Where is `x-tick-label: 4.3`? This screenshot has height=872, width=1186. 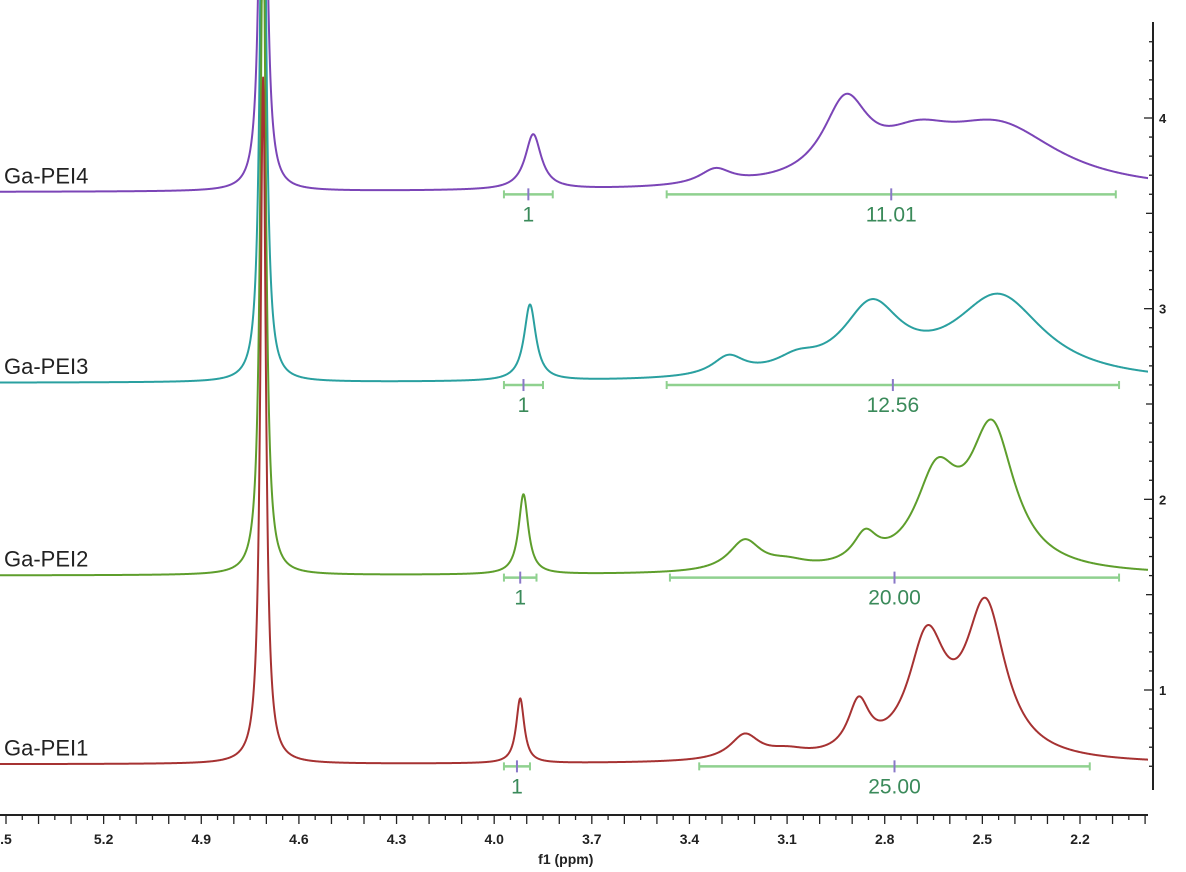 x-tick-label: 4.3 is located at coordinates (397, 839).